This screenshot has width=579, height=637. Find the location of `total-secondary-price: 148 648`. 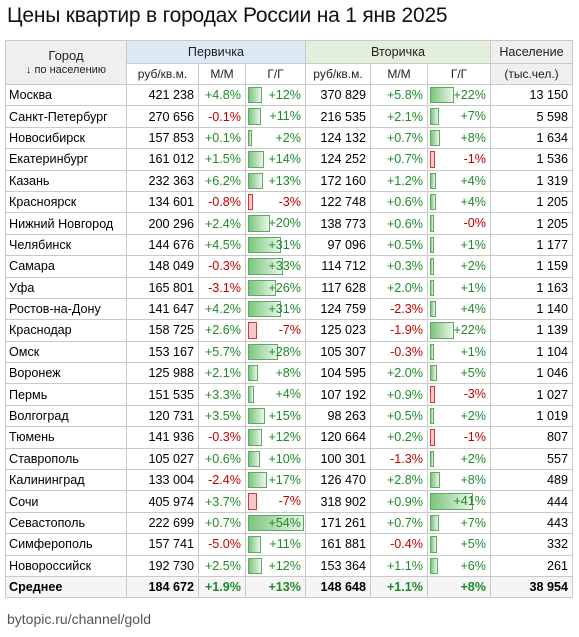

total-secondary-price: 148 648 is located at coordinates (338, 587).